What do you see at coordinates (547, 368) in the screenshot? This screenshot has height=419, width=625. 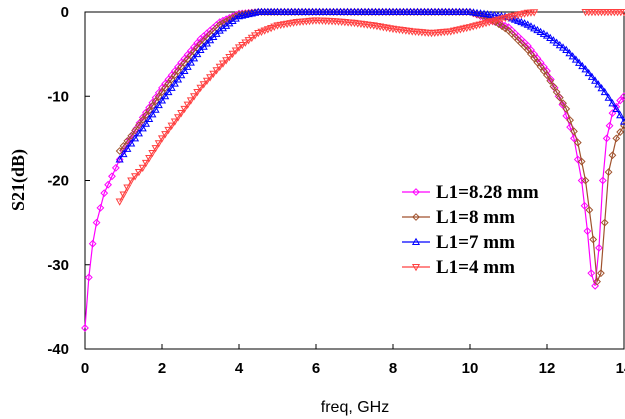 I see `x-tick-label: 12` at bounding box center [547, 368].